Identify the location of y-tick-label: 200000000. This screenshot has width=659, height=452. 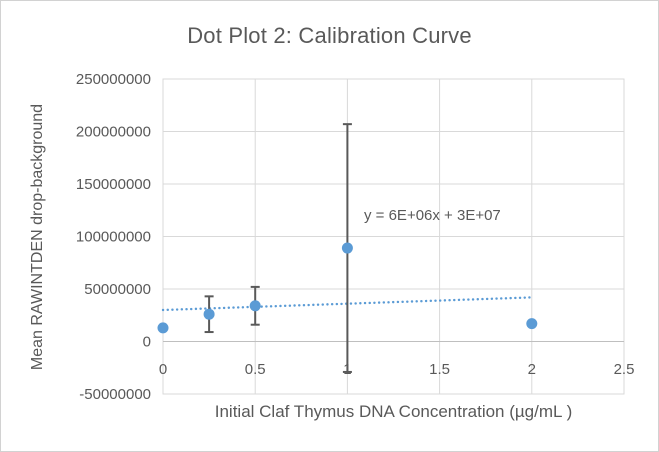
(113, 132).